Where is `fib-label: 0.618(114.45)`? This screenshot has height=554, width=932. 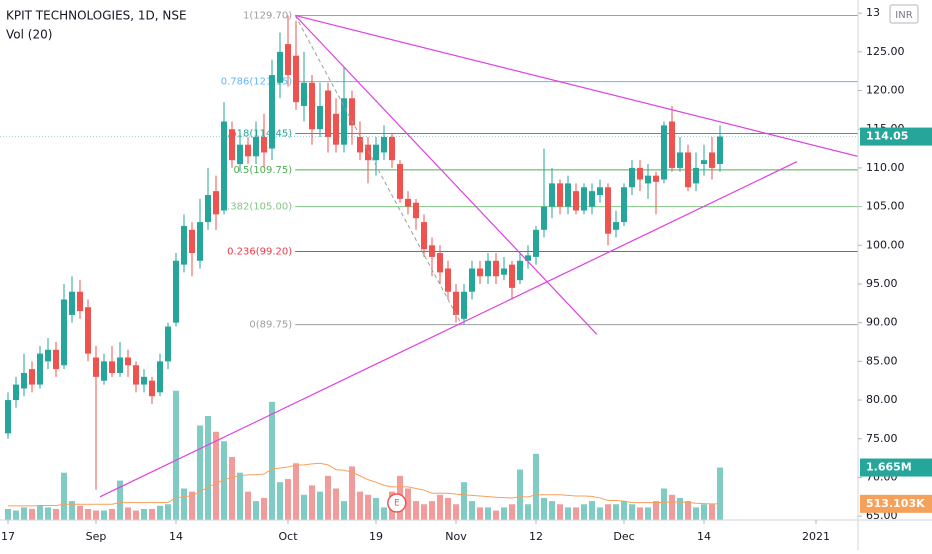 fib-label: 0.618(114.45) is located at coordinates (257, 133).